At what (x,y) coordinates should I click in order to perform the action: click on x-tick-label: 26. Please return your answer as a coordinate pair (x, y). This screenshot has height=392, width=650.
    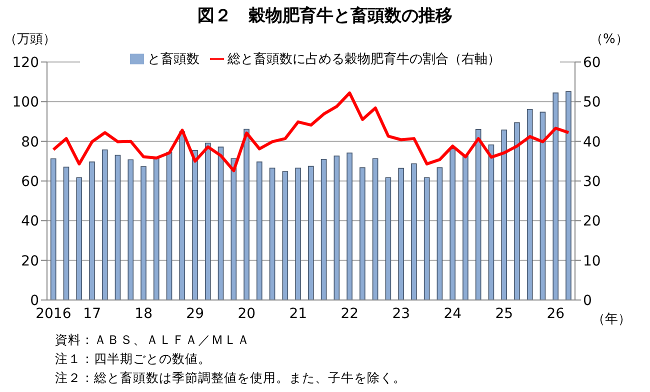
    Looking at the image, I should click on (555, 314).